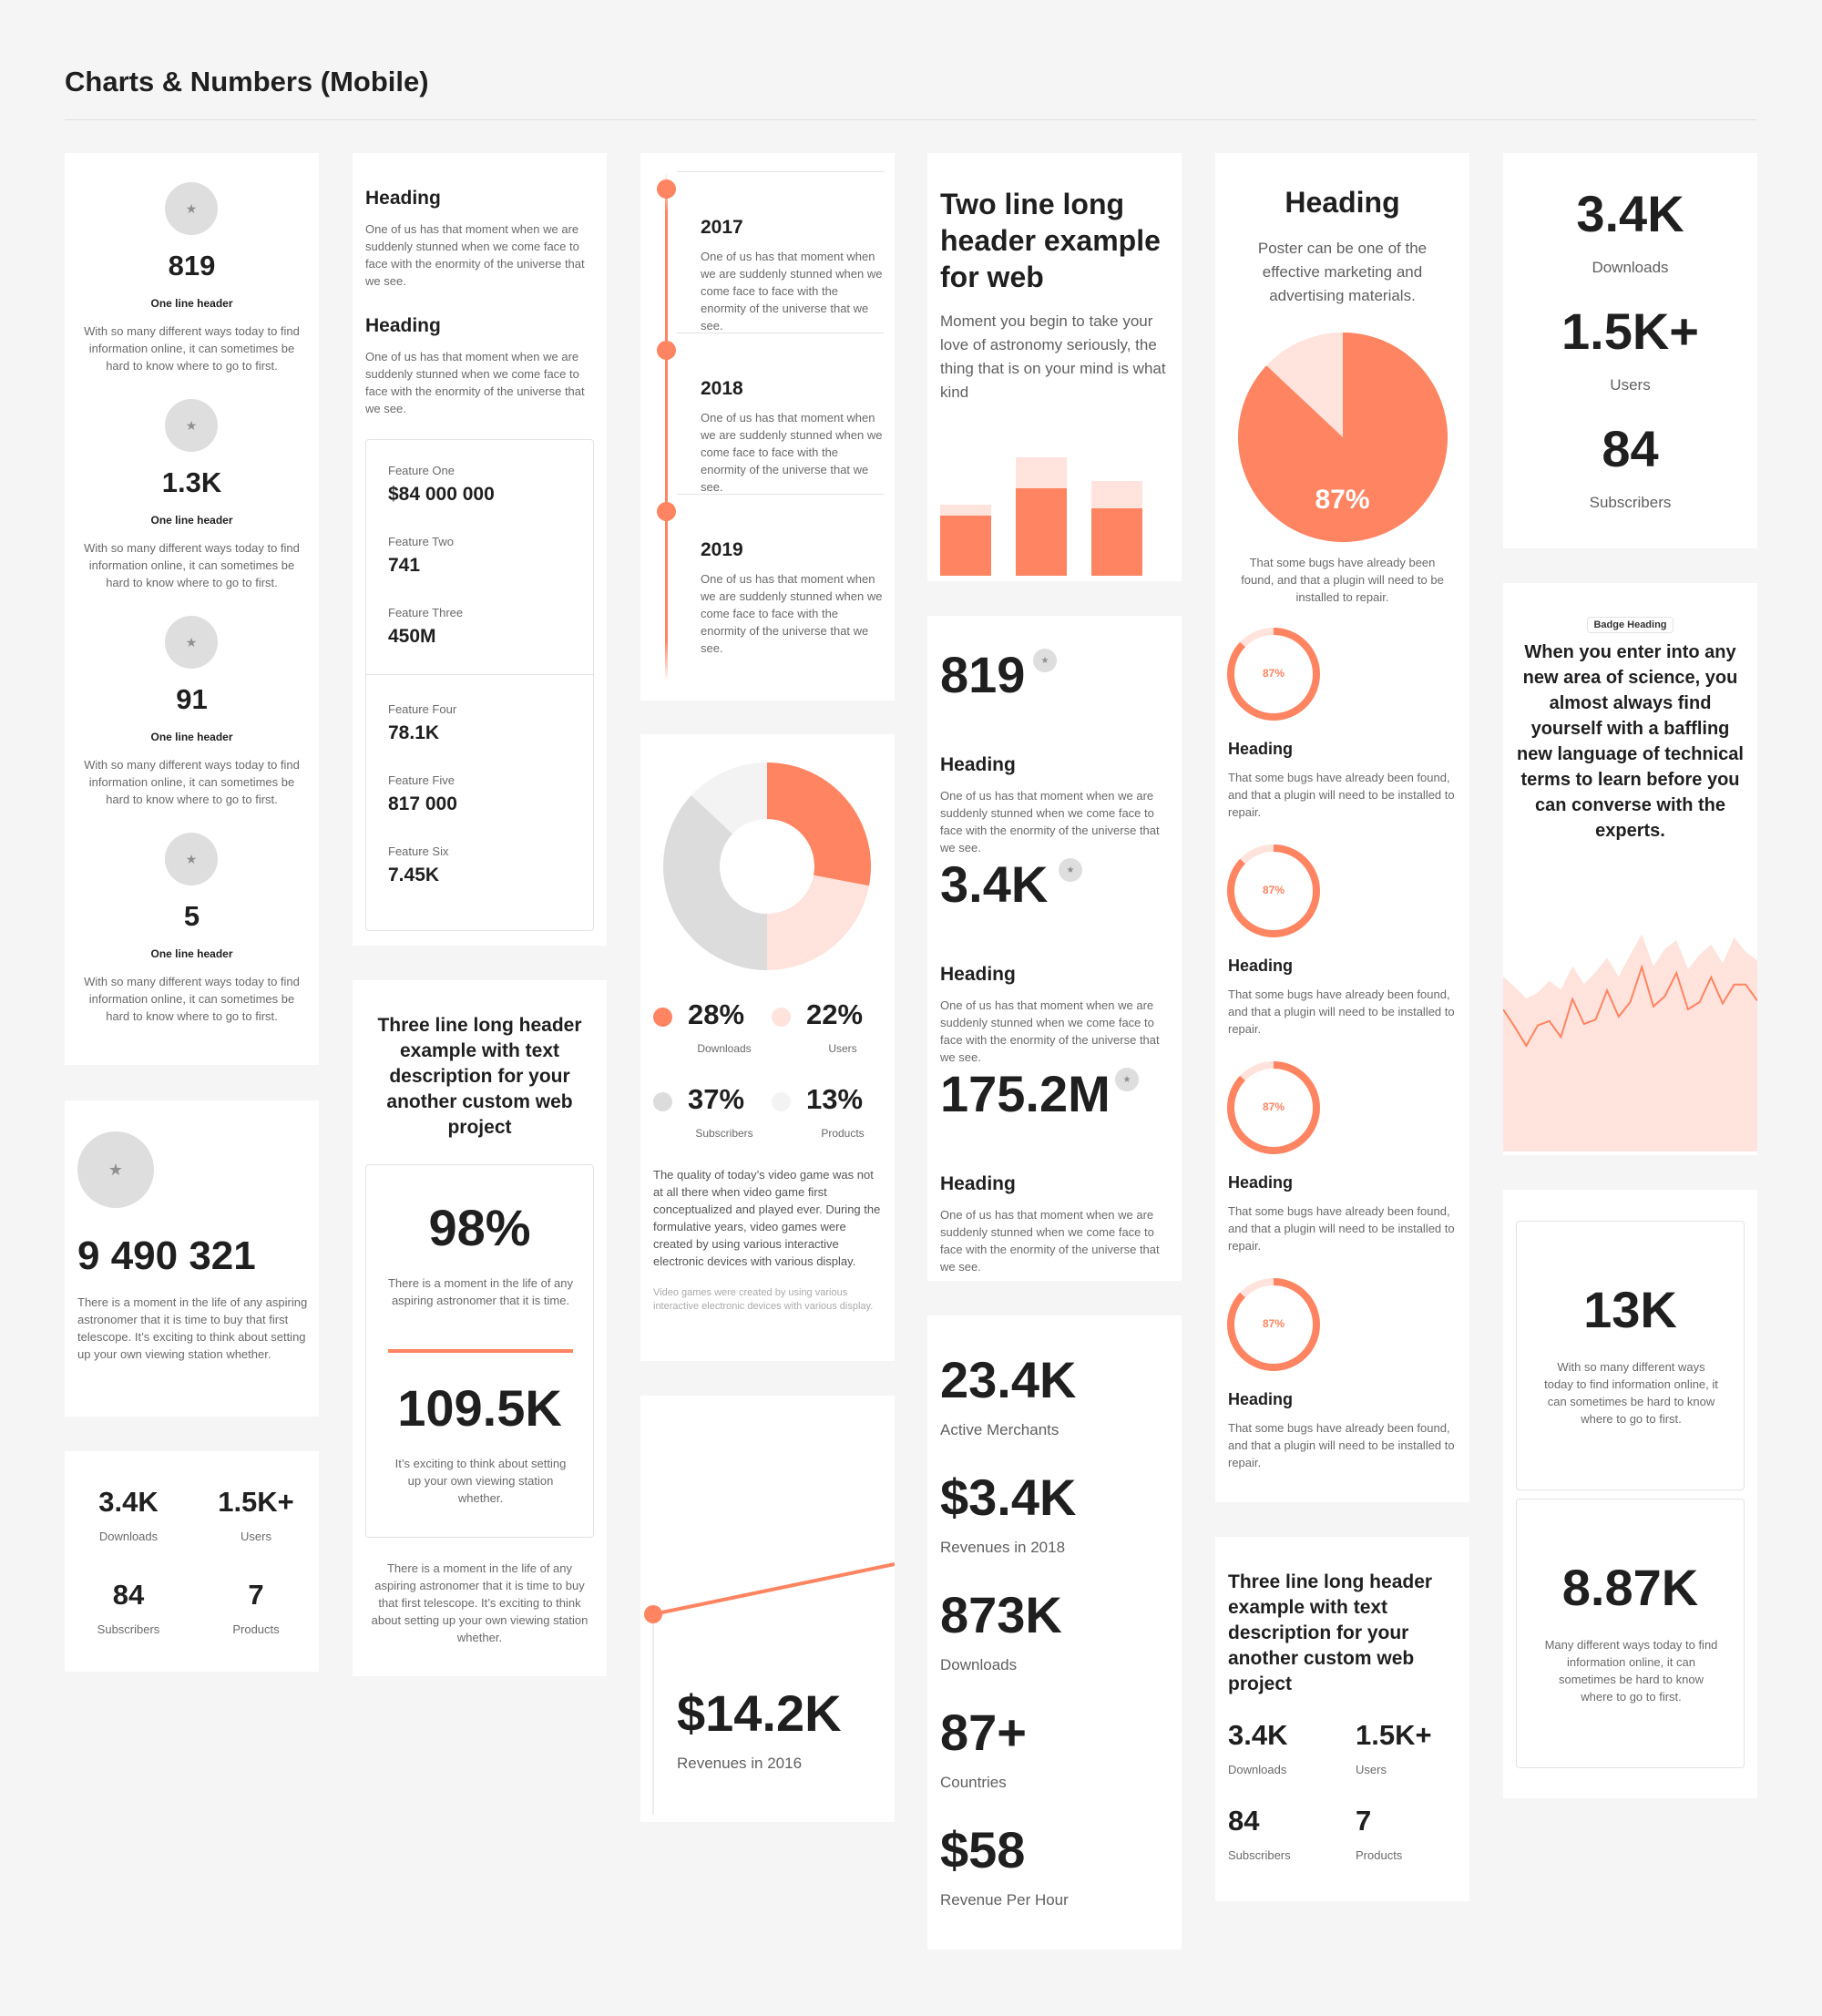 Image resolution: width=1822 pixels, height=2016 pixels. I want to click on grid-stat-value: 3.4K, so click(129, 1502).